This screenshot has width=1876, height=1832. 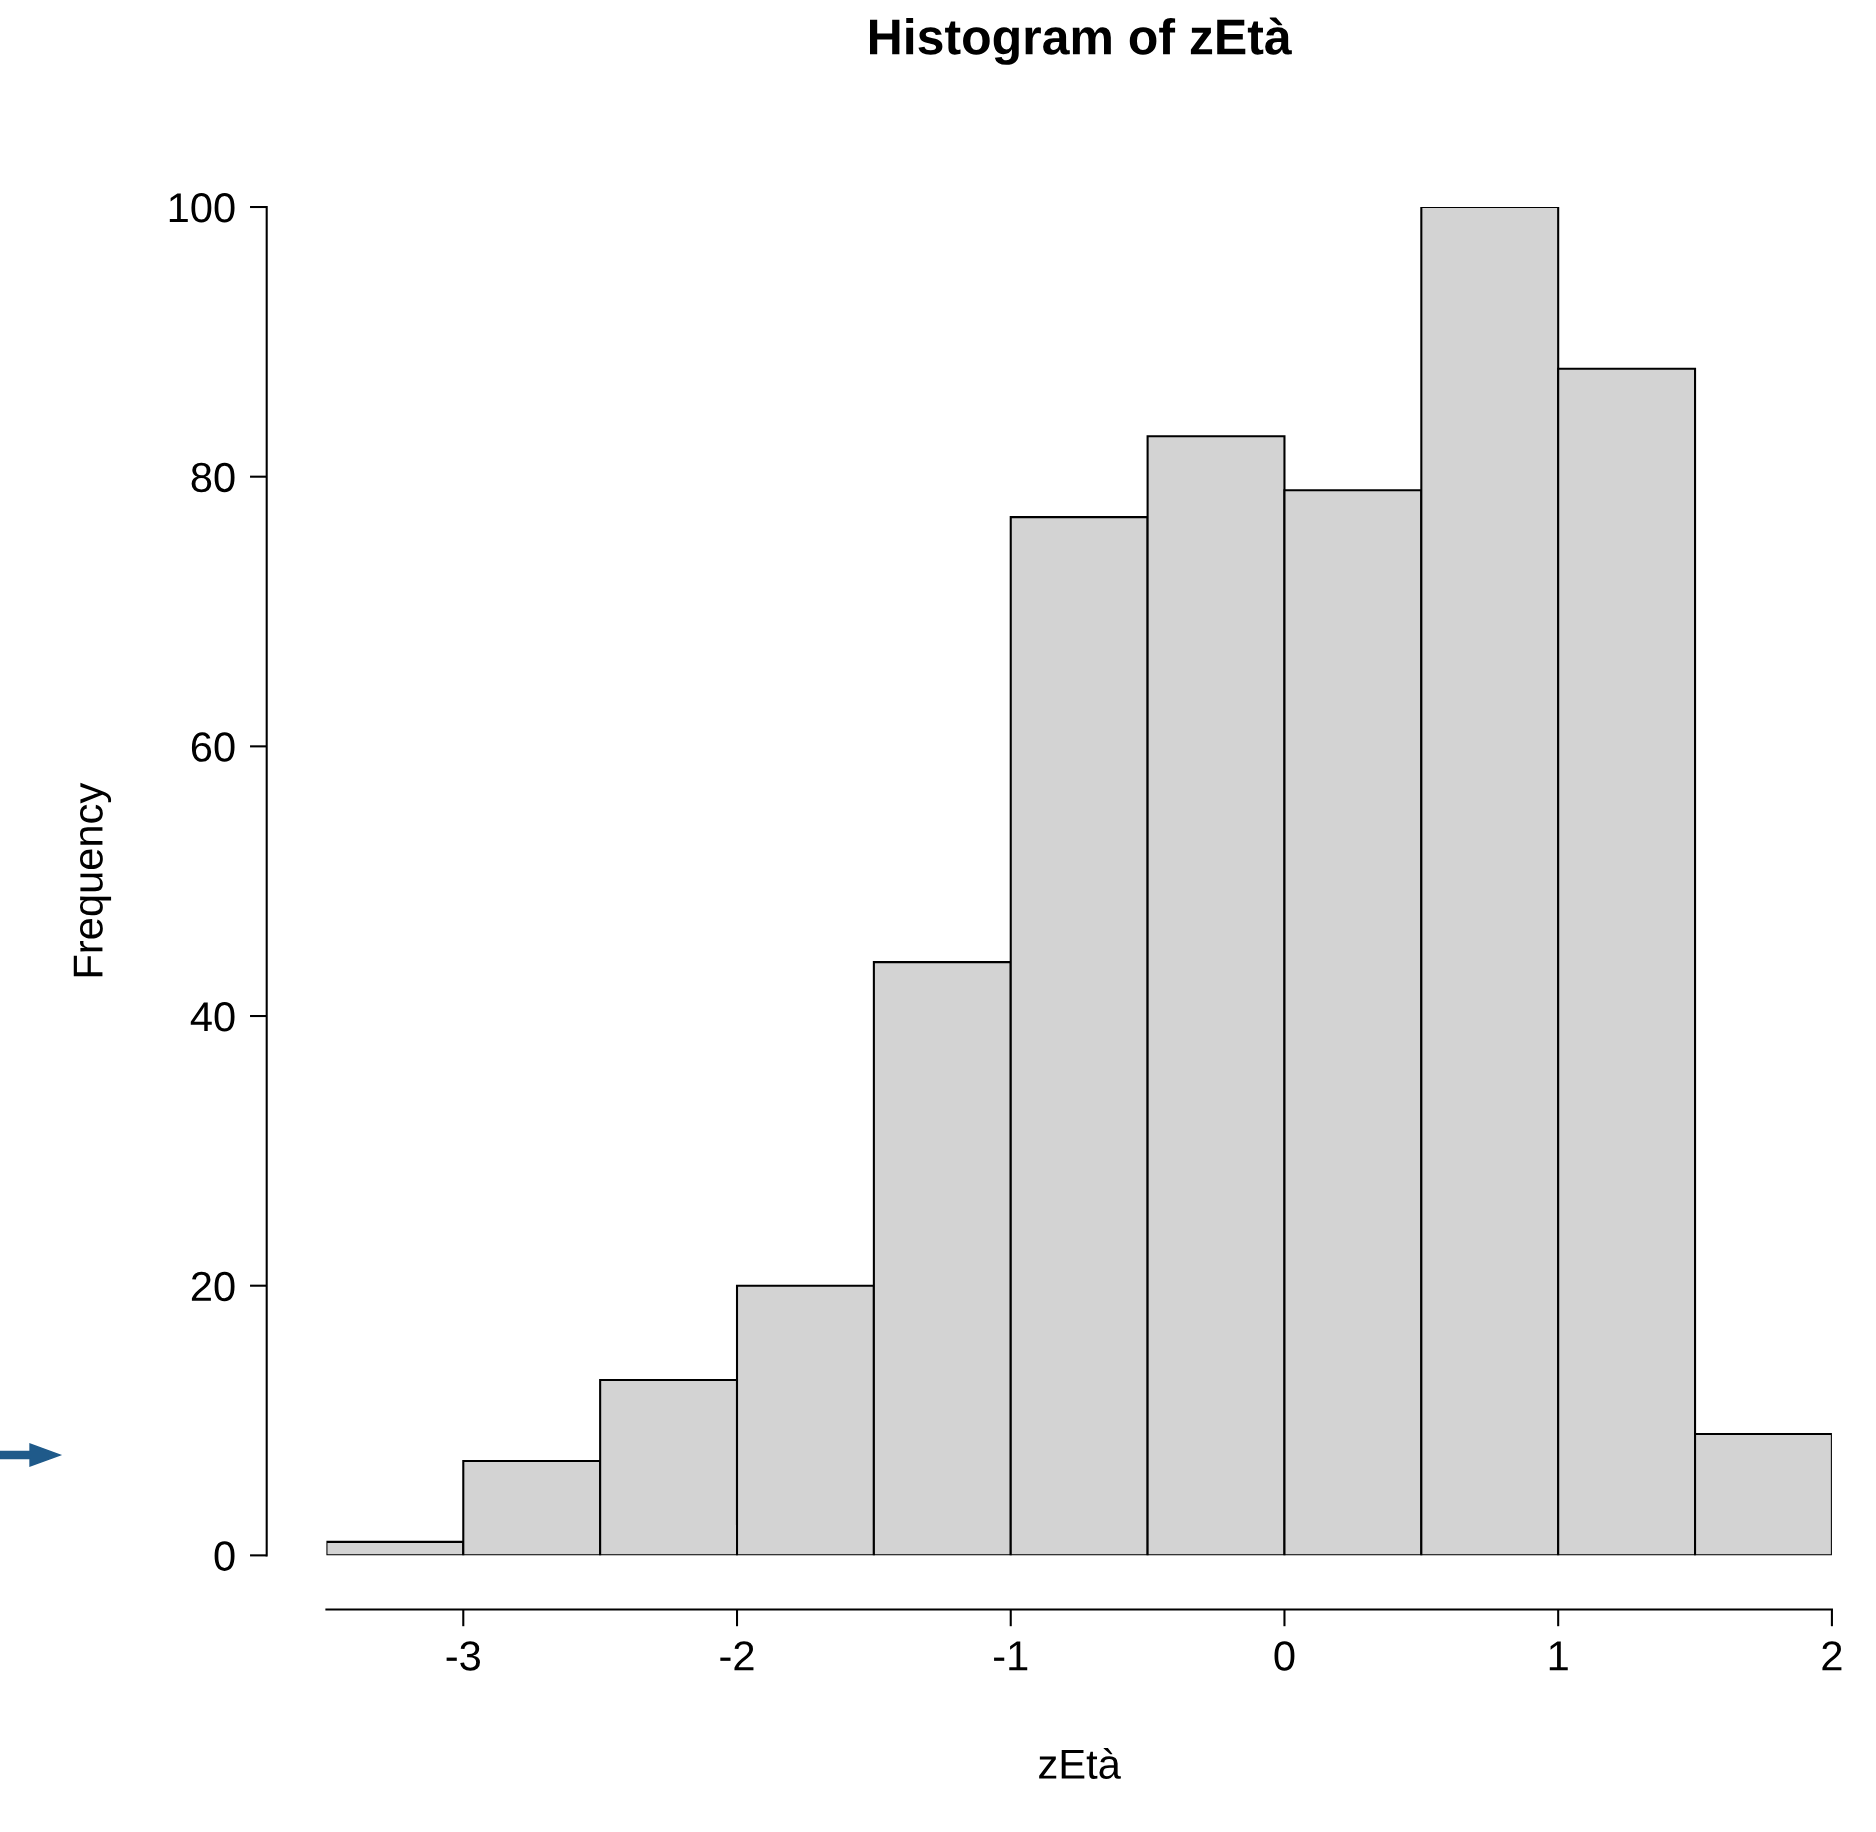 What do you see at coordinates (737, 1656) in the screenshot?
I see `x-tick-label: -2` at bounding box center [737, 1656].